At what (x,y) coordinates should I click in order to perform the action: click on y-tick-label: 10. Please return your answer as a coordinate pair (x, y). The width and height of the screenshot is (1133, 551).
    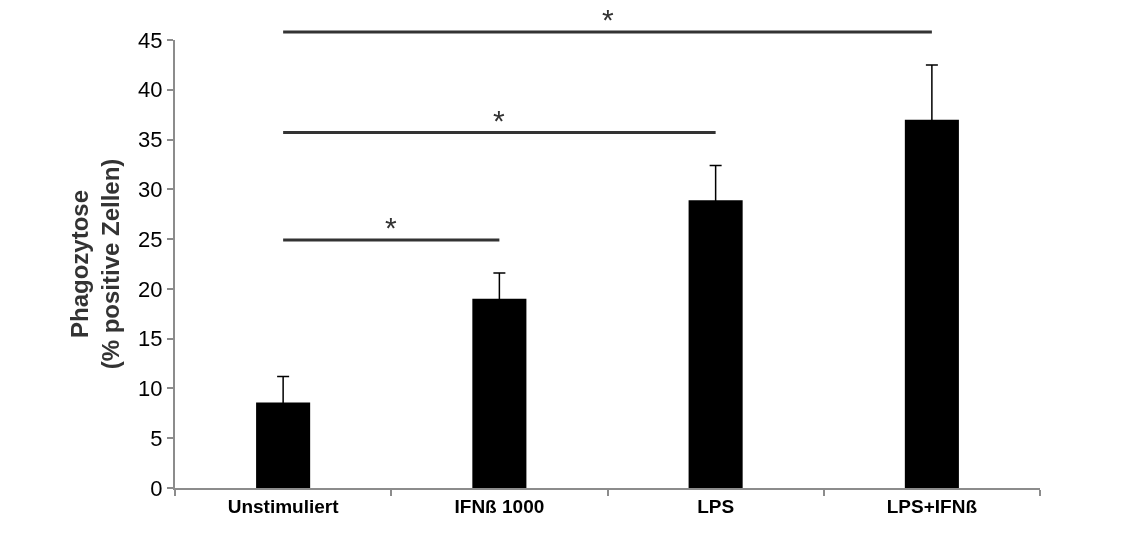
    Looking at the image, I should click on (150, 389).